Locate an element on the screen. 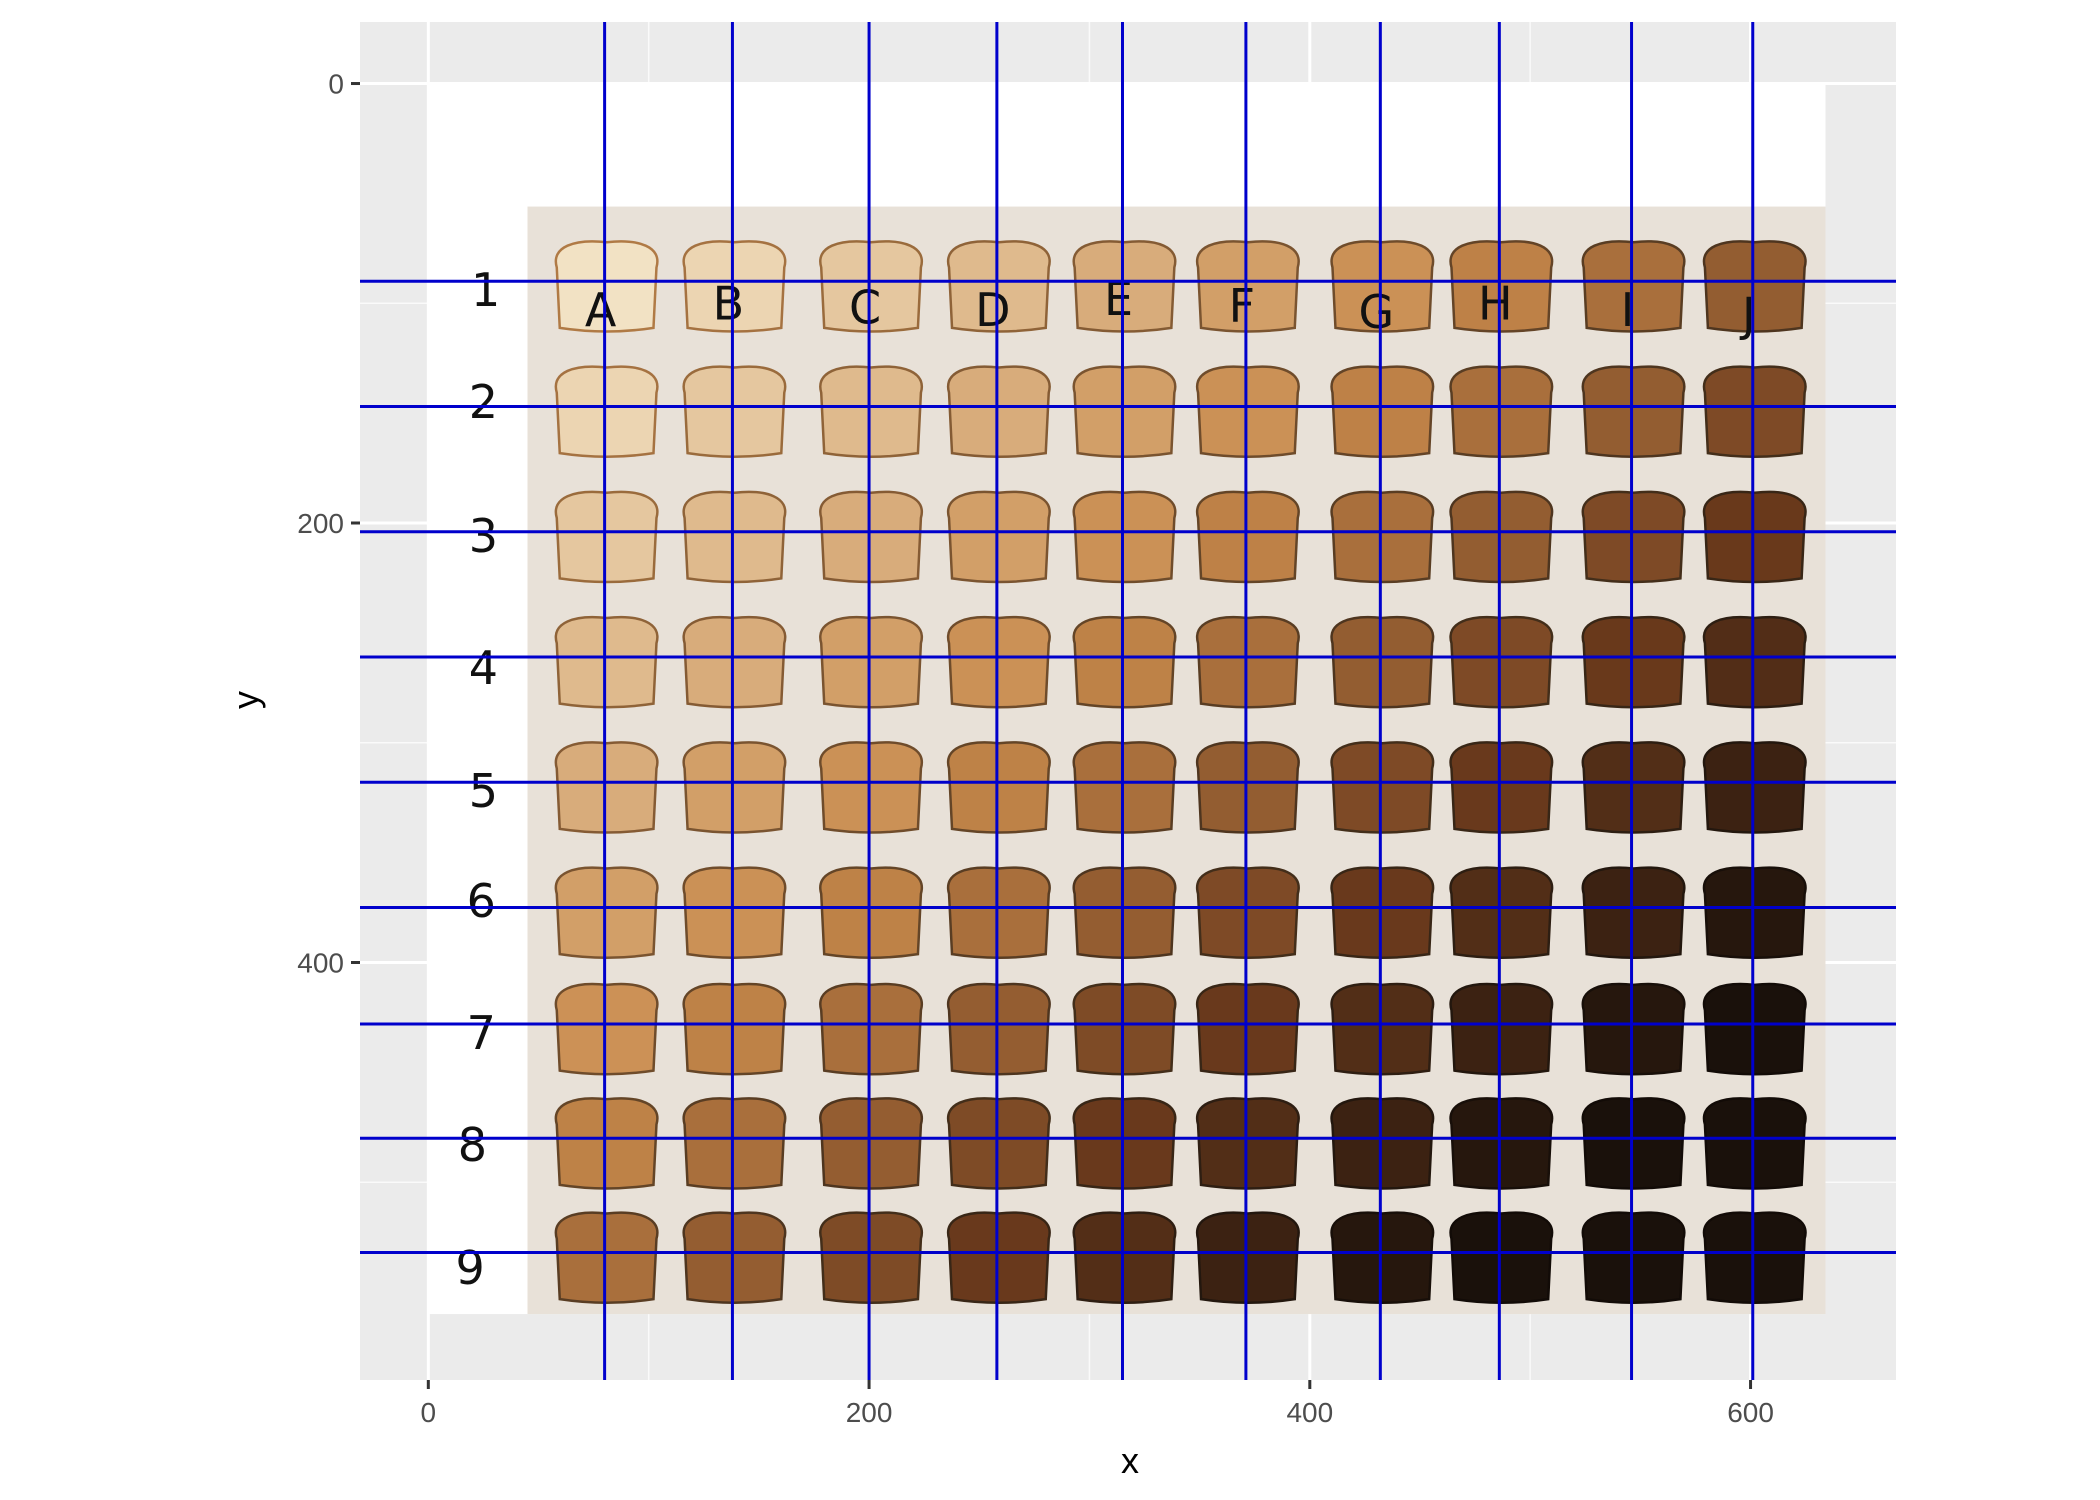  y-tick-label: 200 is located at coordinates (320, 523).